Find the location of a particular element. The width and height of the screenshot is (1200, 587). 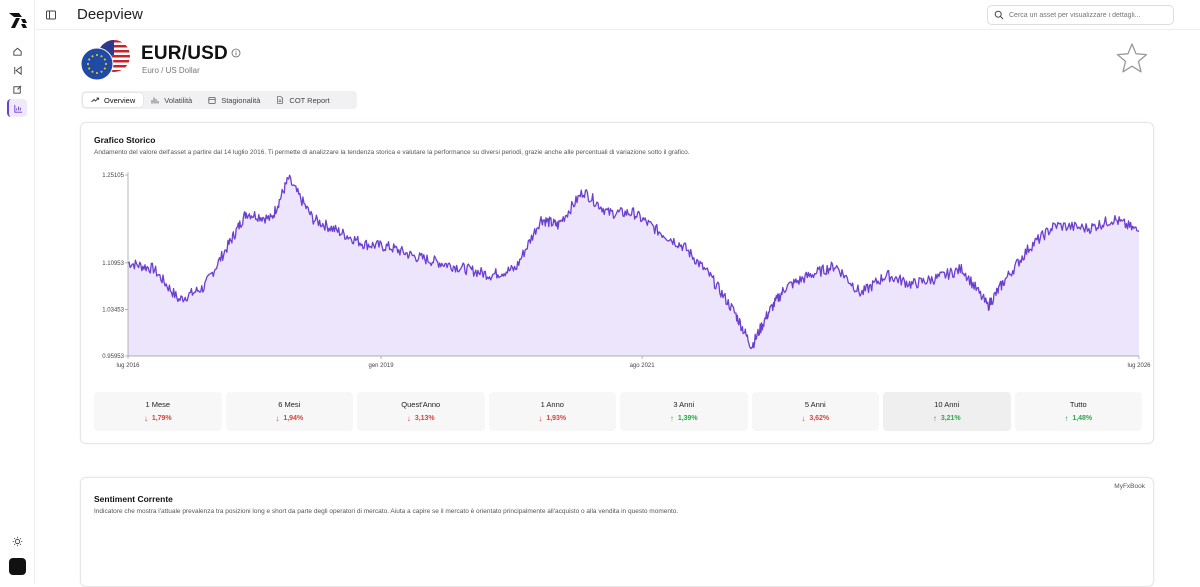

performance-value: ↓ 1,93% is located at coordinates (552, 418).